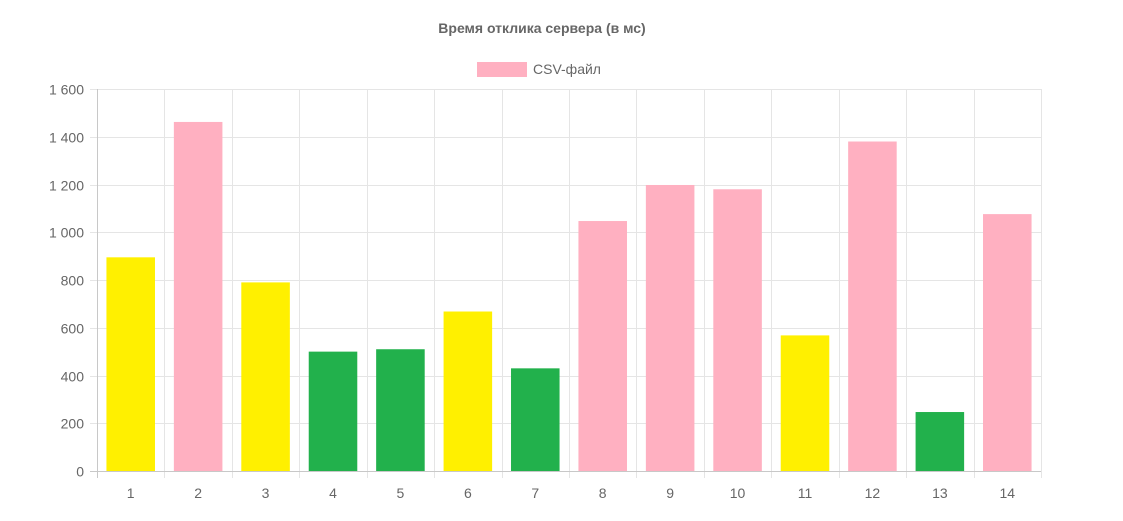  I want to click on x-axis-tick-labels: 1 2 3 4 5 6 7 8 9 10 11 12 13 14, so click(571, 493).